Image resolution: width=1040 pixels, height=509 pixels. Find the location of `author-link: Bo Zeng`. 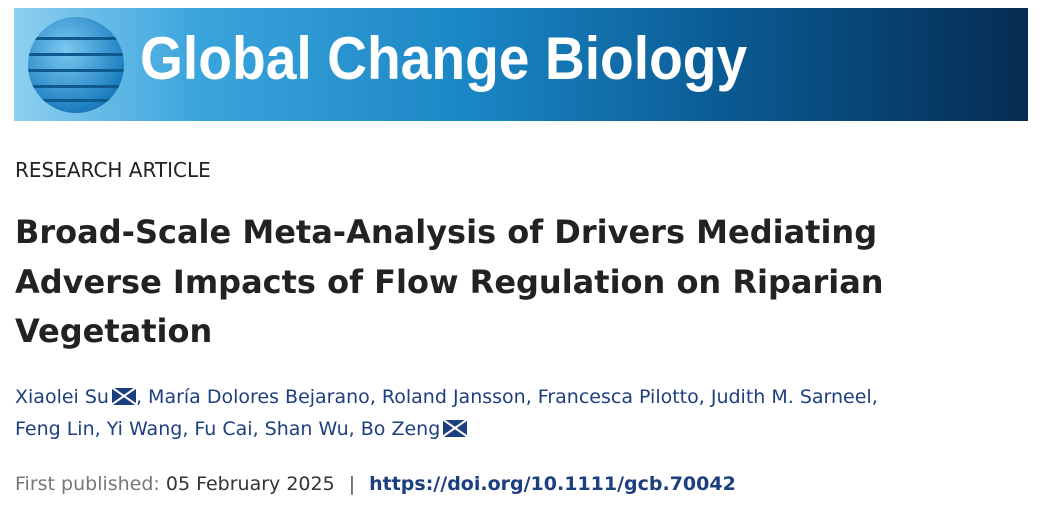

author-link: Bo Zeng is located at coordinates (400, 429).